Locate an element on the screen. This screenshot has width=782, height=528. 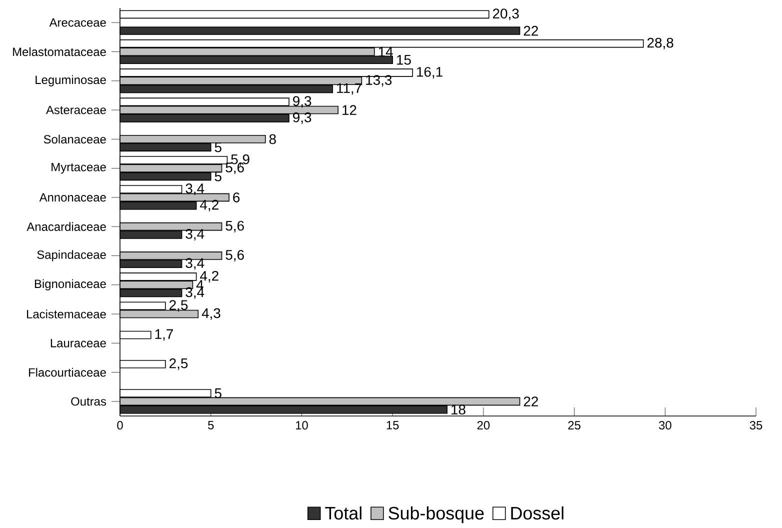
y-tick-label: Asteraceae is located at coordinates (76, 110).